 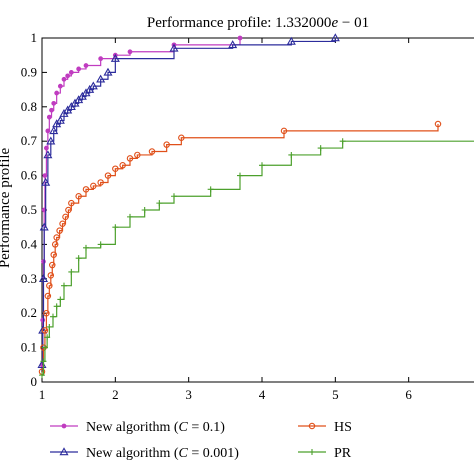 I want to click on legend-label: PR, so click(x=343, y=453).